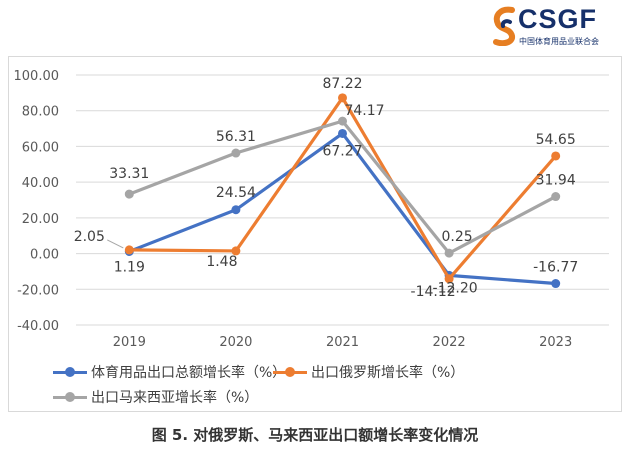 The image size is (630, 452). I want to click on logo-subtitle: 中国体育用品业联合会, so click(559, 41).